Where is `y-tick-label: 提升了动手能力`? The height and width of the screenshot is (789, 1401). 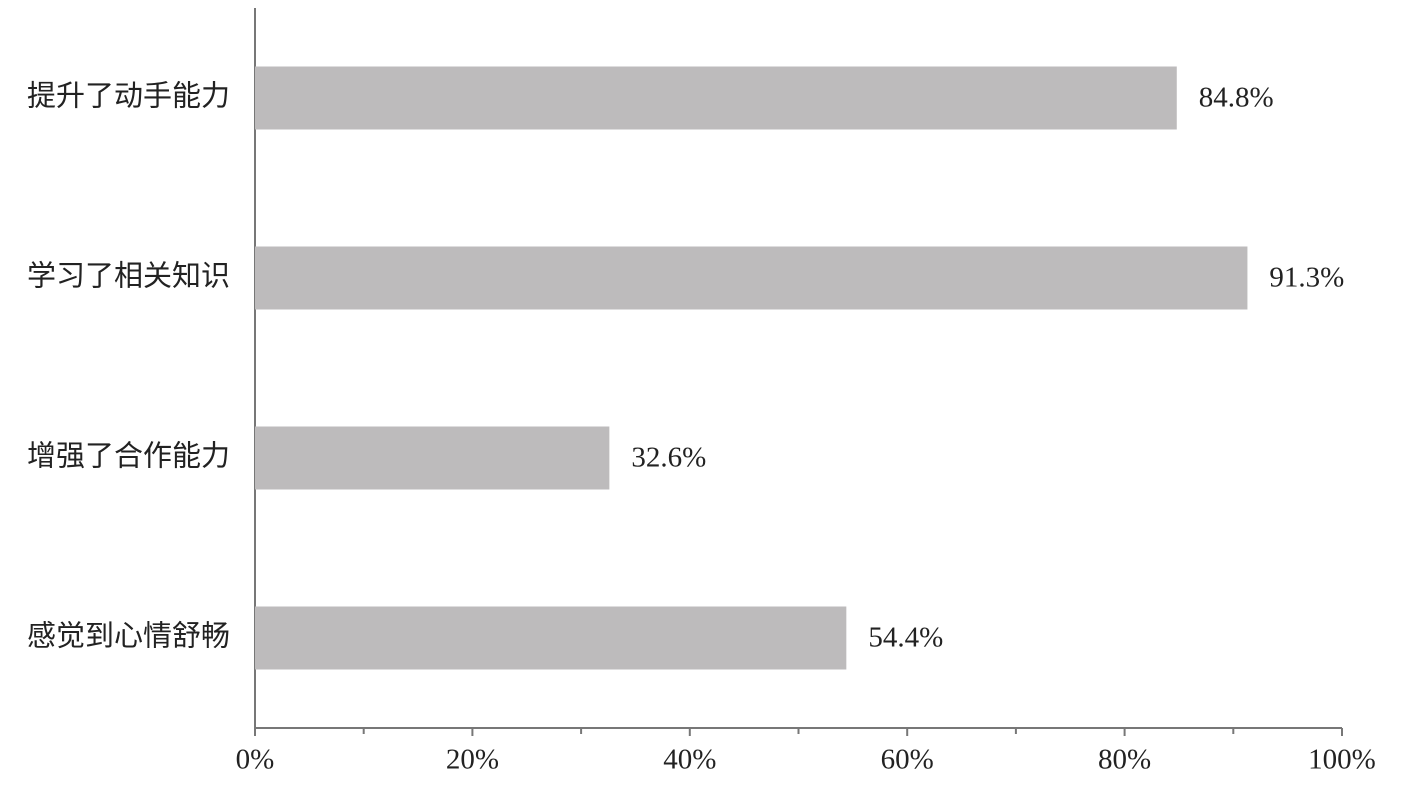
y-tick-label: 提升了动手能力 is located at coordinates (128, 96).